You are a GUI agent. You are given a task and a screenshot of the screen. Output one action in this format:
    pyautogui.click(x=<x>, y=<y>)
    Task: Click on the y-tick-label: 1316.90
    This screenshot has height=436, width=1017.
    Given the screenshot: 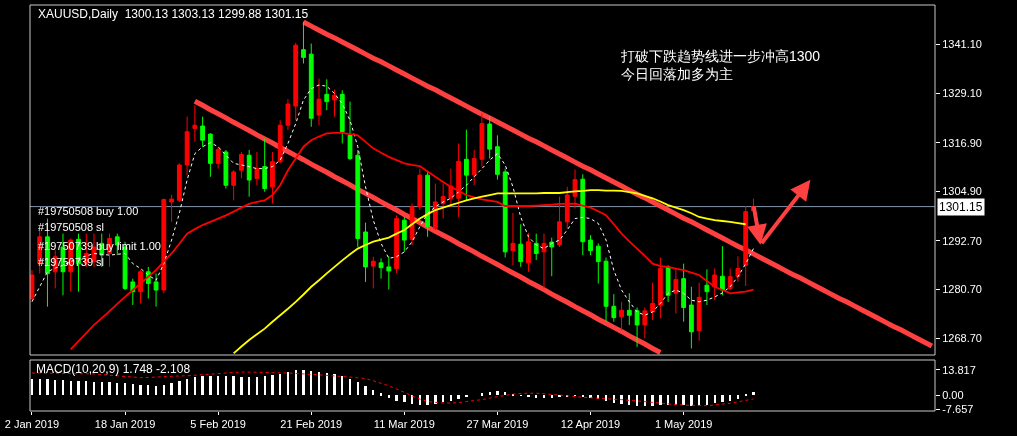 What is the action you would take?
    pyautogui.click(x=962, y=142)
    